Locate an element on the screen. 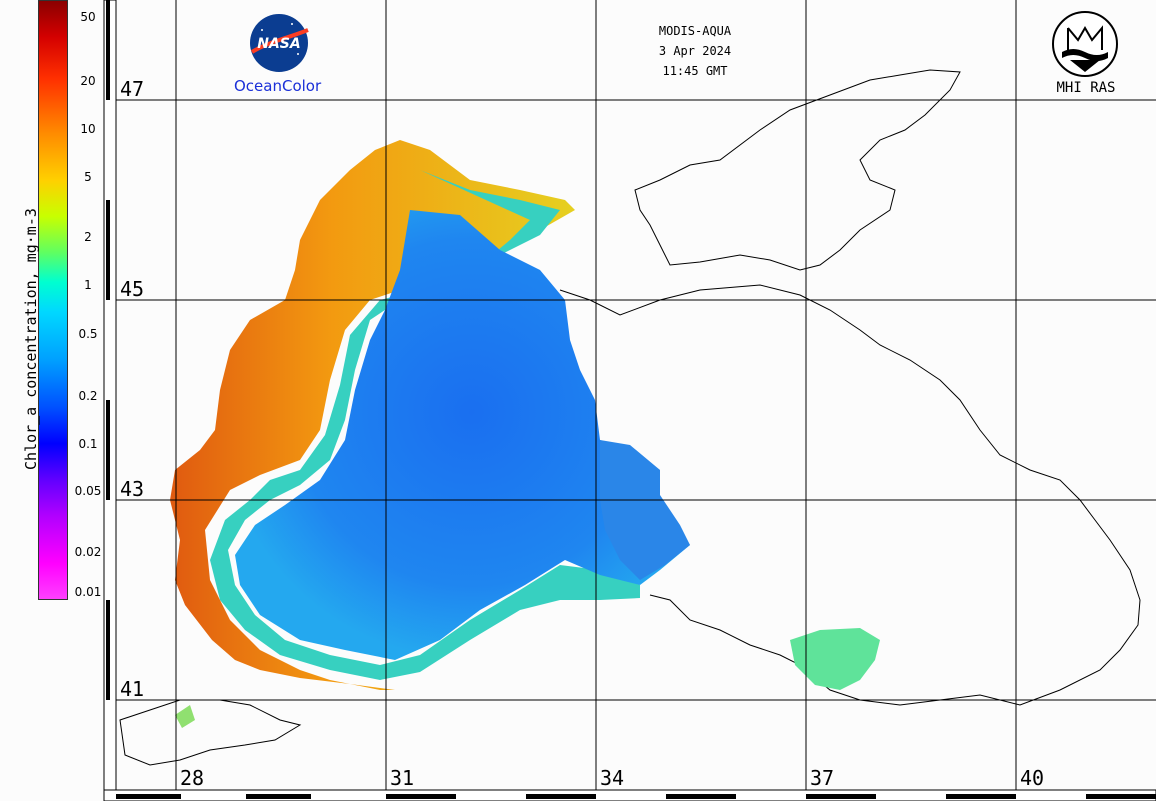 The width and height of the screenshot is (1156, 801). latitude-label: 47 is located at coordinates (132, 89).